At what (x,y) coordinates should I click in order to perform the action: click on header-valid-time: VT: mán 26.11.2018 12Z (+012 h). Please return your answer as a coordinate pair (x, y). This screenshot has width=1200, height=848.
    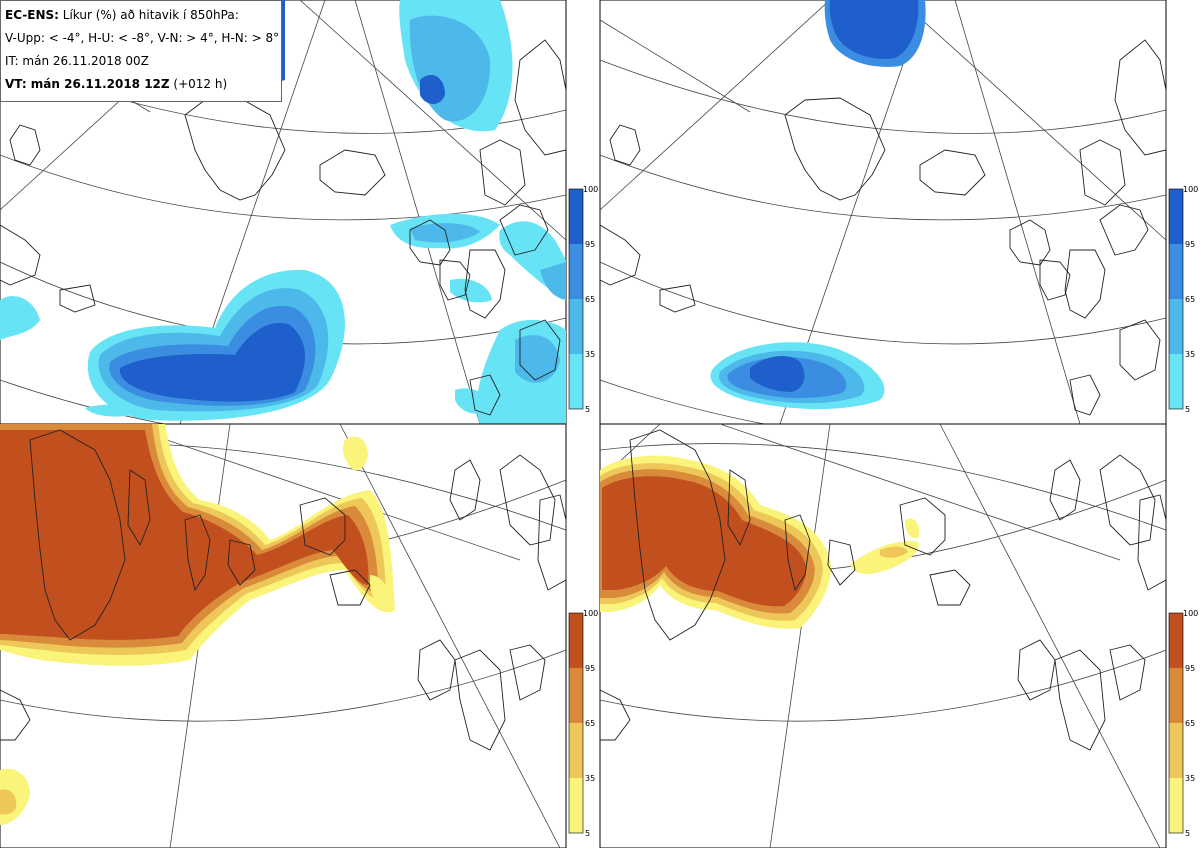
    Looking at the image, I should click on (141, 84).